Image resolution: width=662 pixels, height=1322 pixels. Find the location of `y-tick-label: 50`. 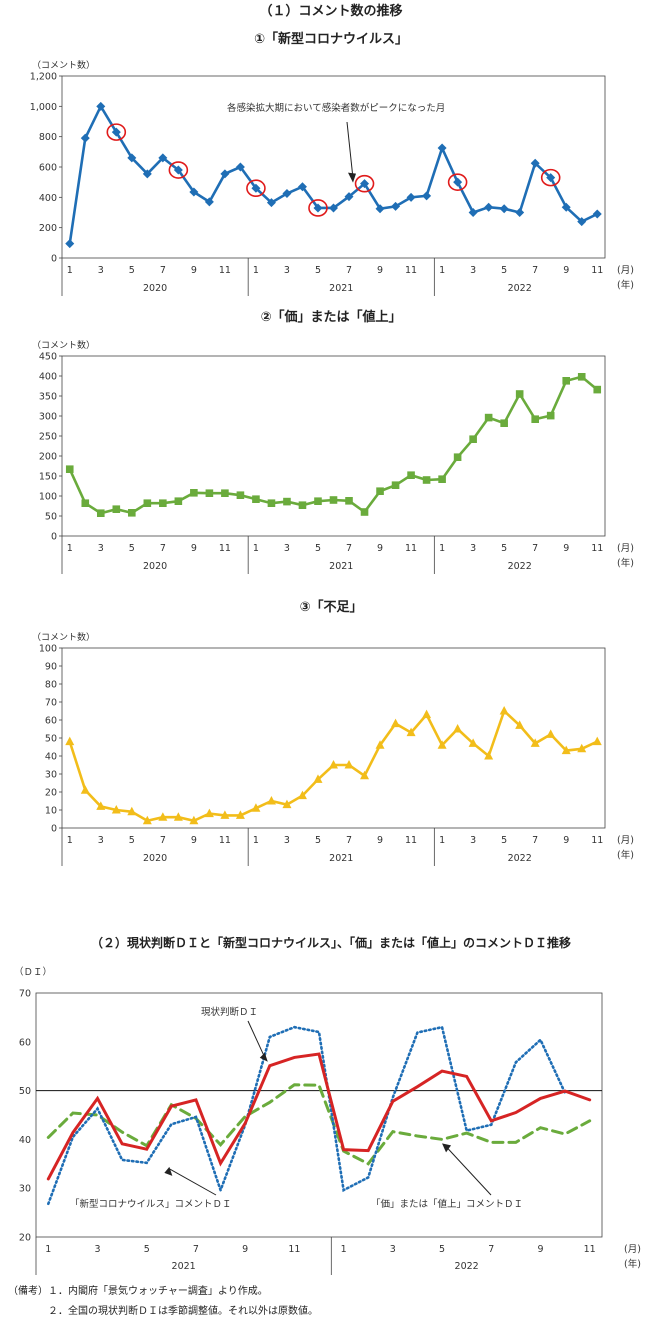

y-tick-label: 50 is located at coordinates (51, 517).